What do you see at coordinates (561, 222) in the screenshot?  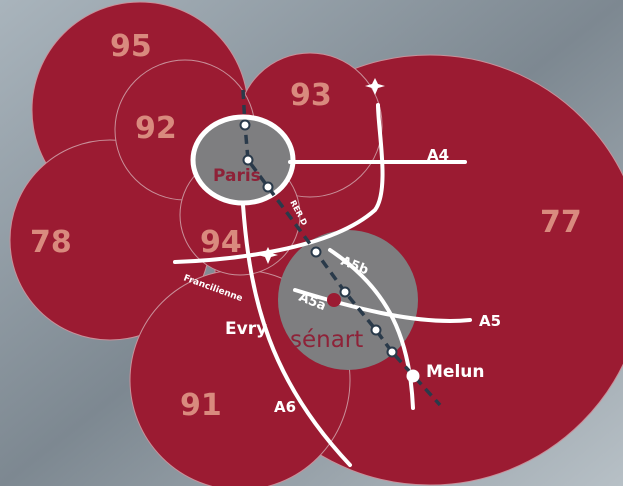 I see `department-77-label: 77` at bounding box center [561, 222].